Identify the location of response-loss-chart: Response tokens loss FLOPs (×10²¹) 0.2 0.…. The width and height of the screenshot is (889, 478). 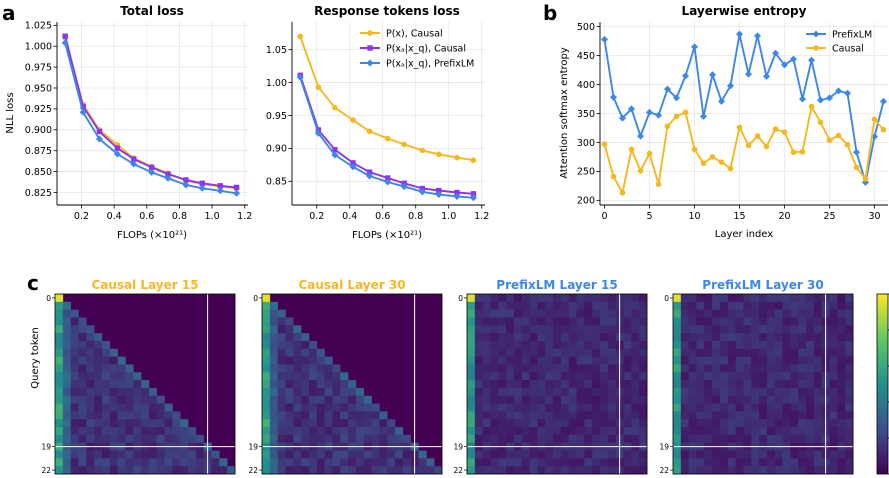
(377, 122).